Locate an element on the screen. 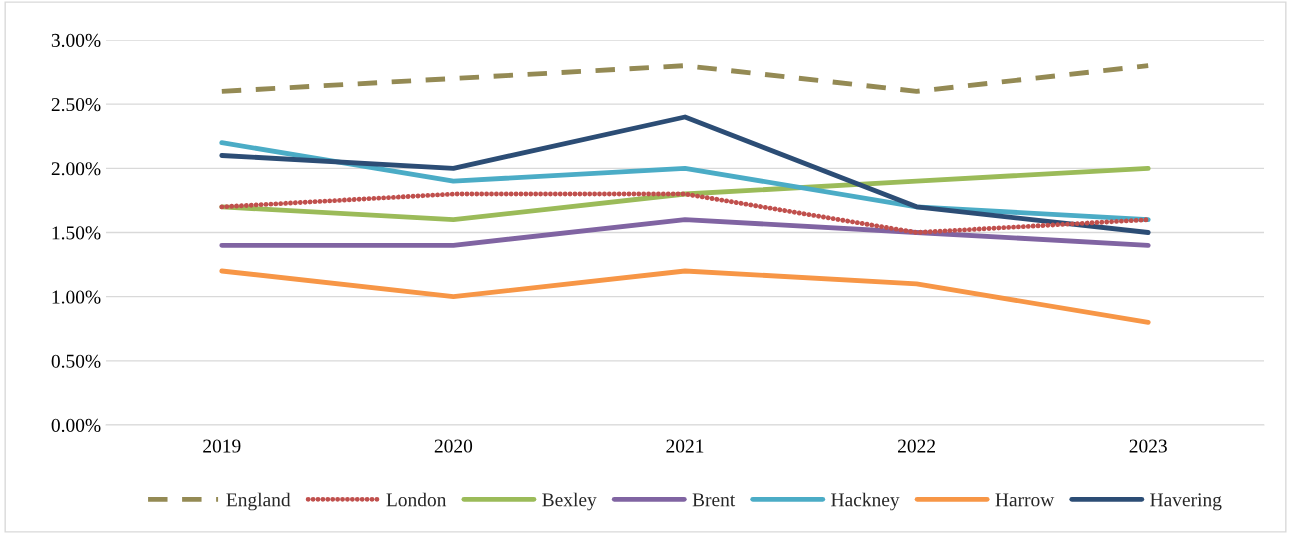 This screenshot has width=1291, height=534. x-tick-label: 2020 is located at coordinates (453, 446).